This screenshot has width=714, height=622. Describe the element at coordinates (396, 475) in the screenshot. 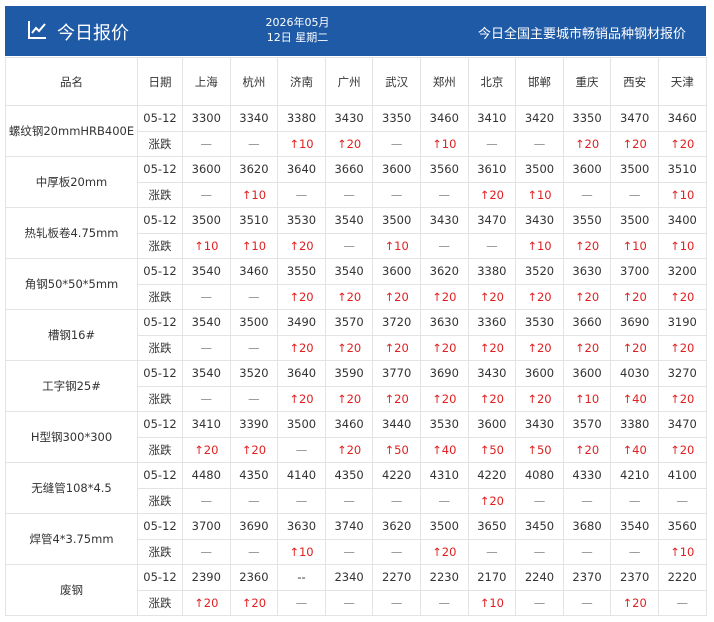

I see `price-cell: 4220` at that location.